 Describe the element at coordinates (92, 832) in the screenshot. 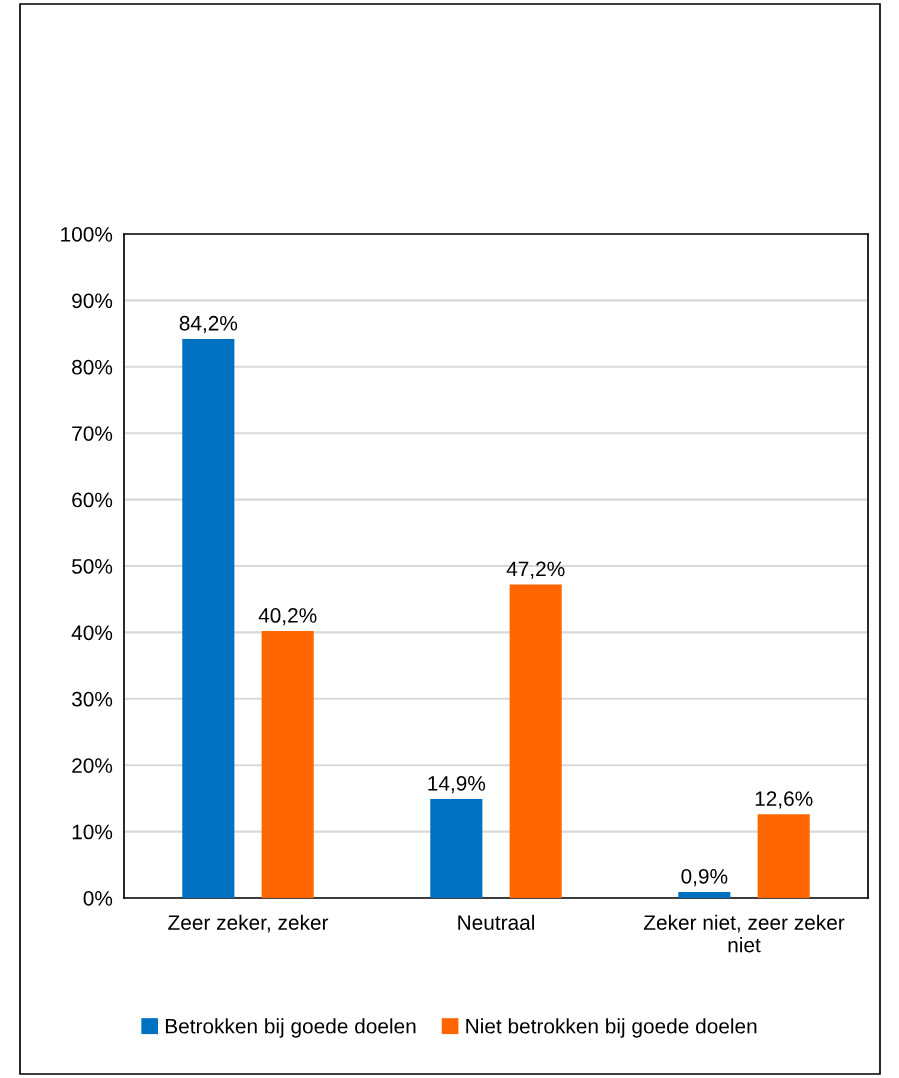

I see `y-tick-label: 10%` at that location.